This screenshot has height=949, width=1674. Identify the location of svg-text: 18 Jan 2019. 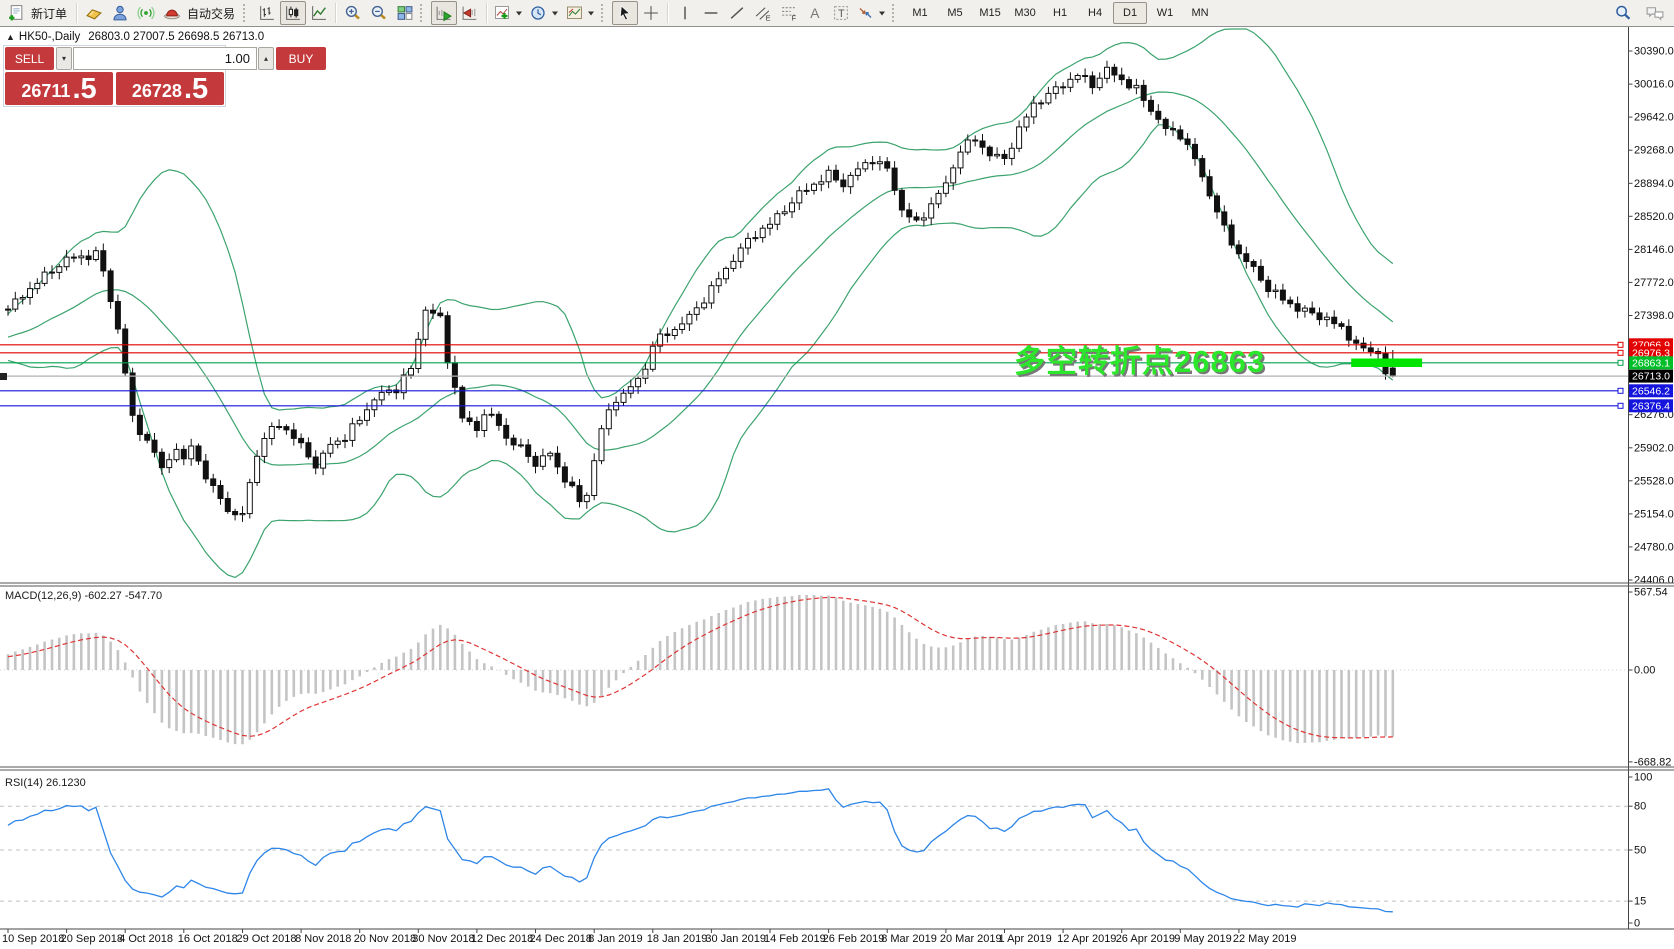
(677, 939).